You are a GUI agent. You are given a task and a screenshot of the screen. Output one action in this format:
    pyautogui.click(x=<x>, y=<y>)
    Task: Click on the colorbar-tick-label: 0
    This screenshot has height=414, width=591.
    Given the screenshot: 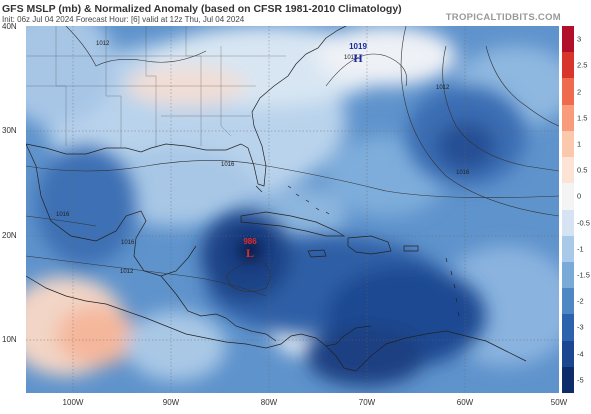 What is the action you would take?
    pyautogui.click(x=579, y=196)
    